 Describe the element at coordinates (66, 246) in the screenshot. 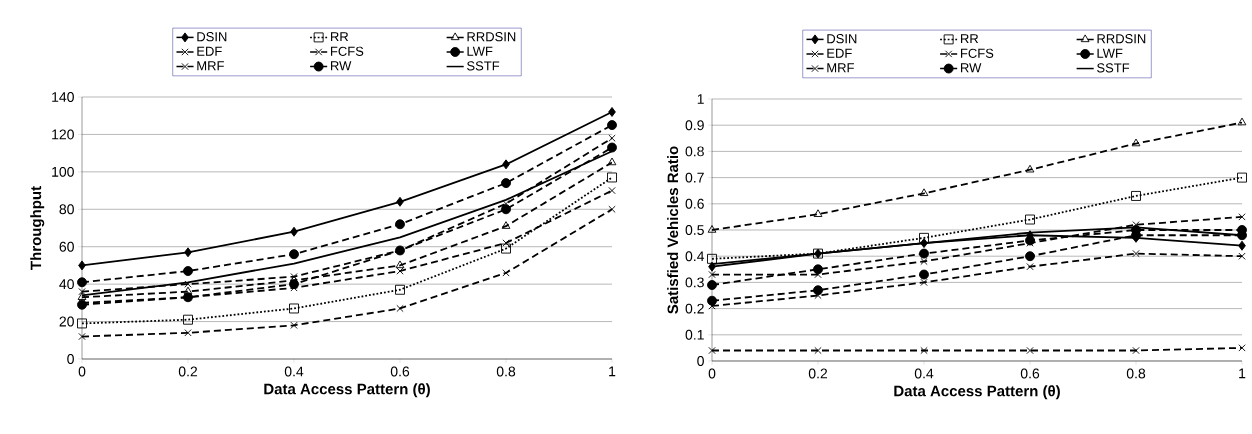

I see `y-tick-label: 60` at that location.